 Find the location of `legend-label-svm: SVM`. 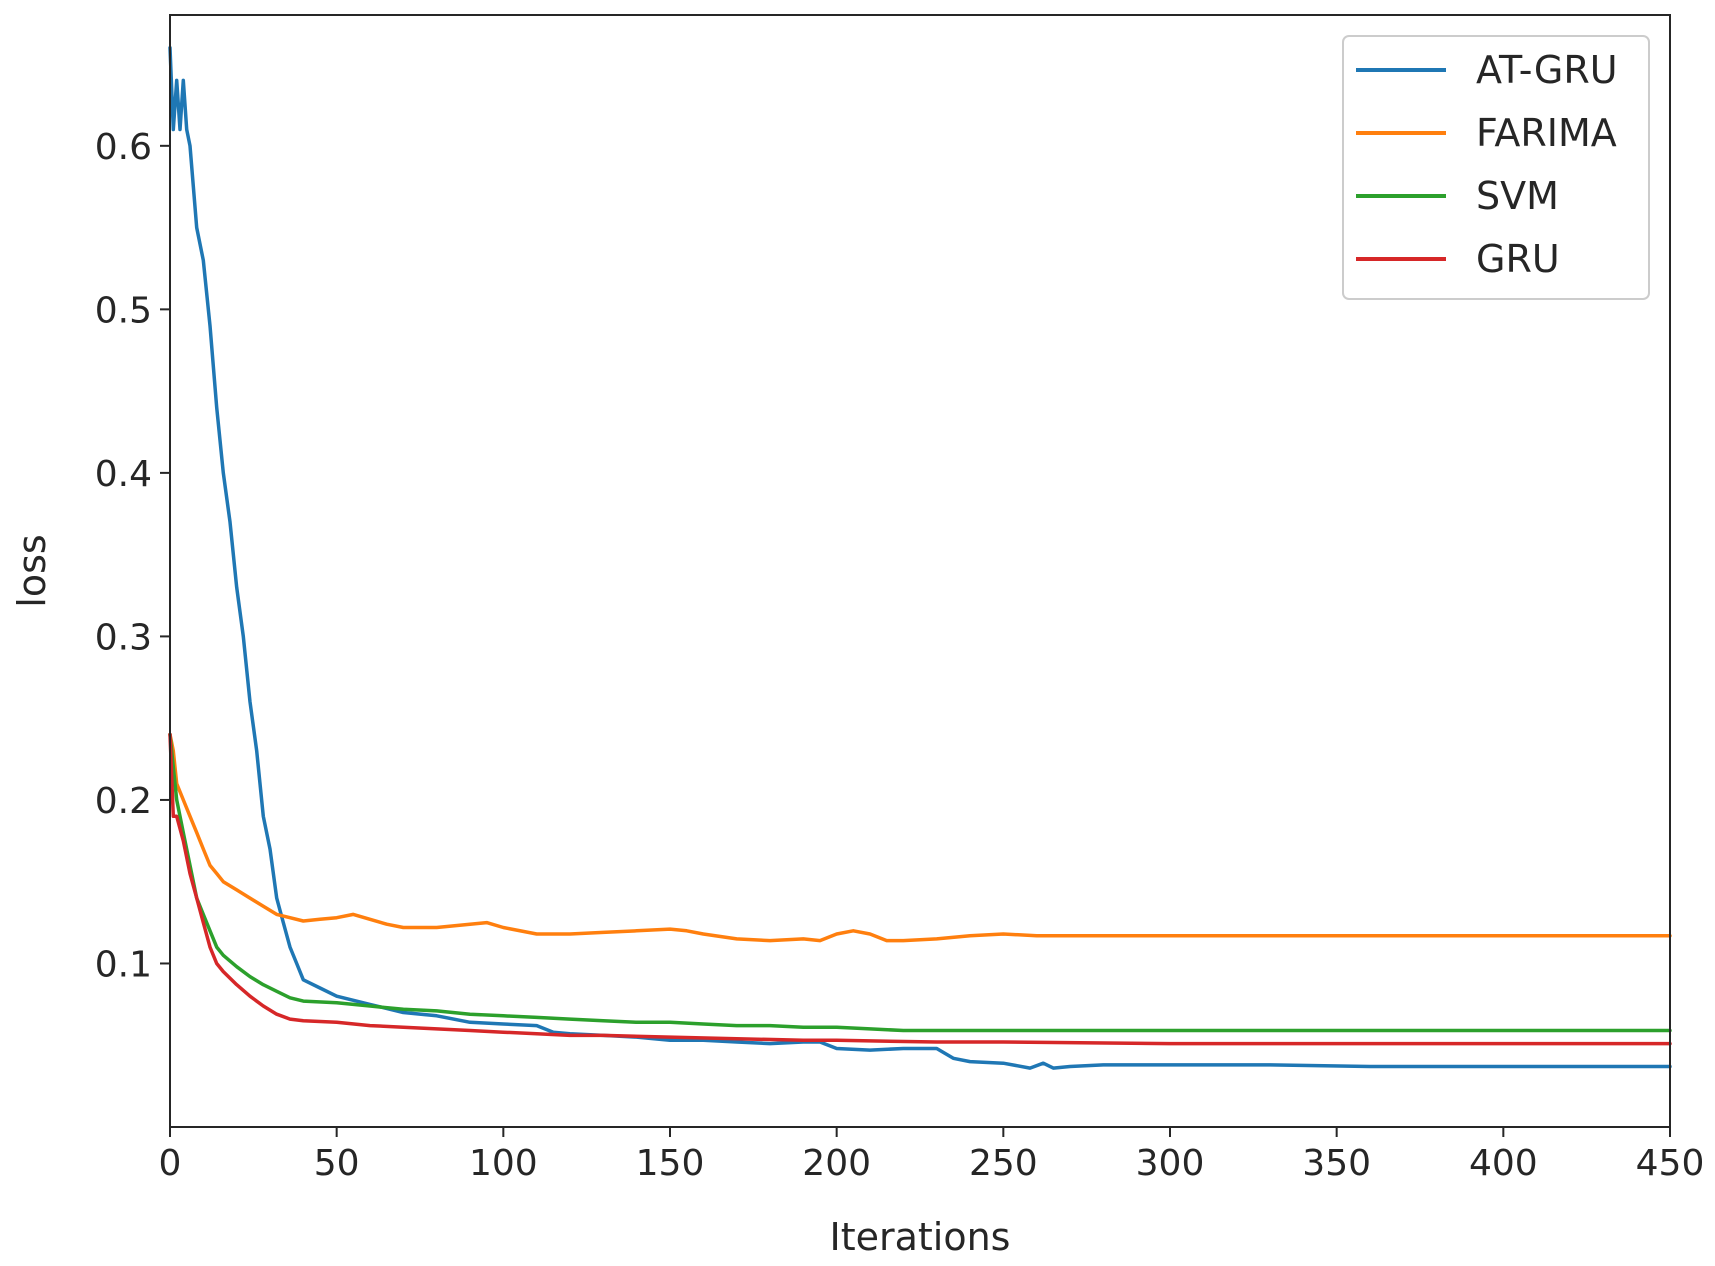

legend-label-svm: SVM is located at coordinates (1517, 196).